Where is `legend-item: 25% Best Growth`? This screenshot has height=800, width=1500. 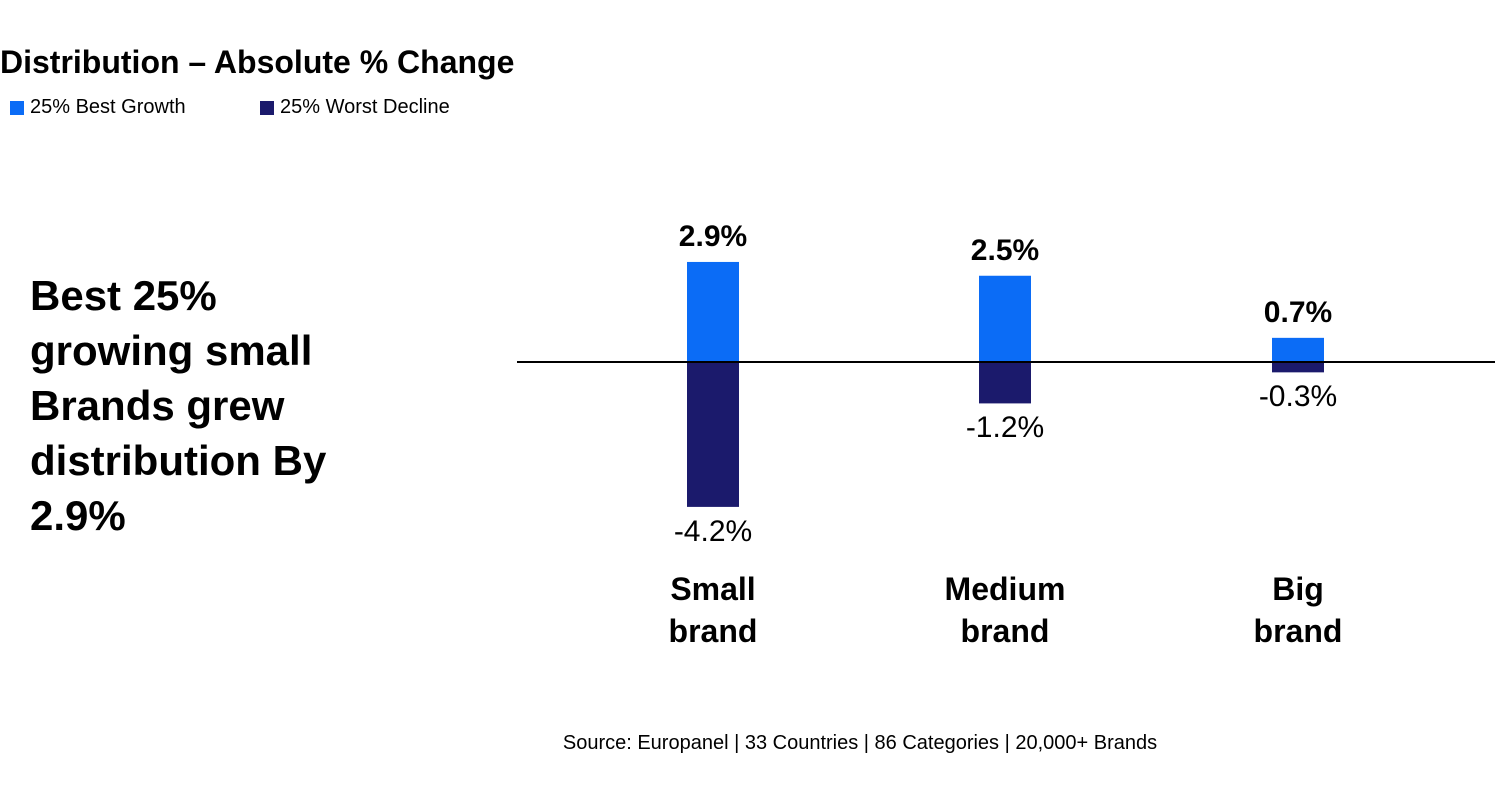
legend-item: 25% Best Growth is located at coordinates (98, 107).